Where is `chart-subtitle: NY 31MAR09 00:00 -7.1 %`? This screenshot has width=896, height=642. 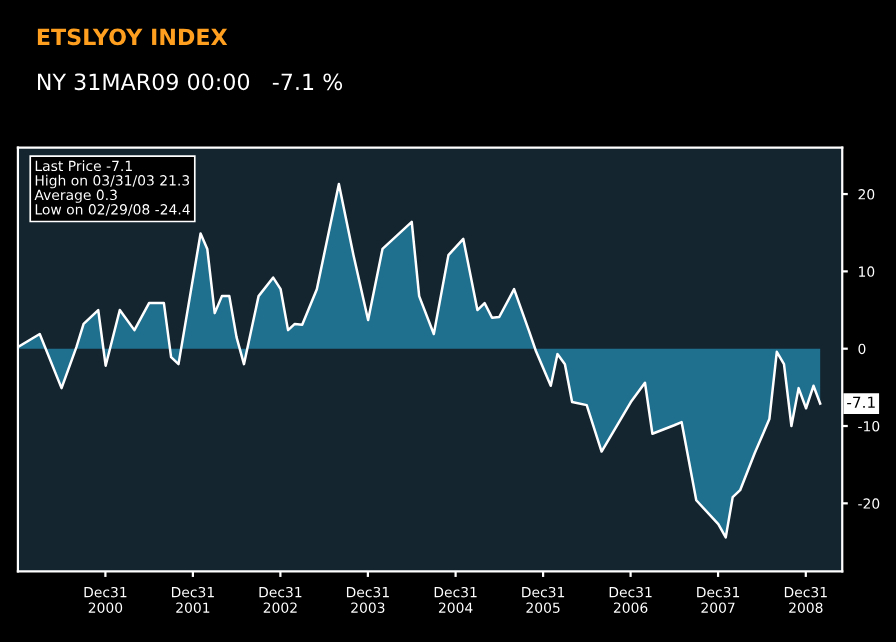 chart-subtitle: NY 31MAR09 00:00 -7.1 % is located at coordinates (190, 82).